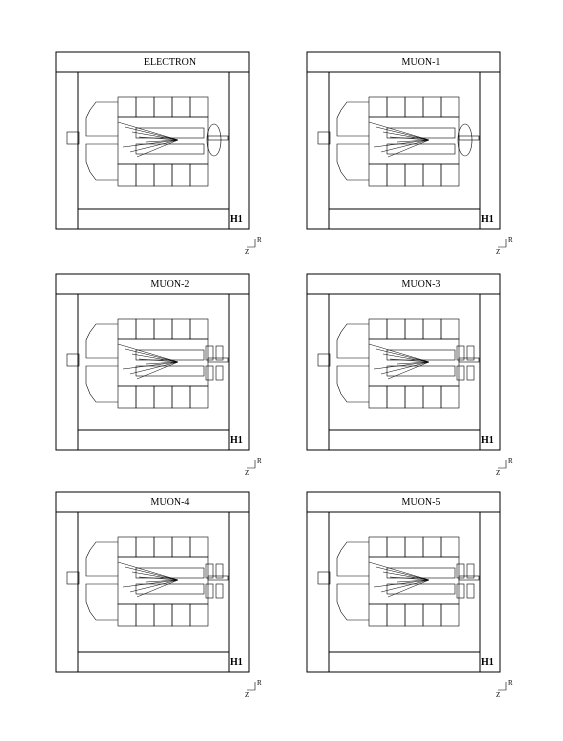 The width and height of the screenshot is (563, 741). Describe the element at coordinates (170, 62) in the screenshot. I see `panel-title: ELECTRON` at that location.